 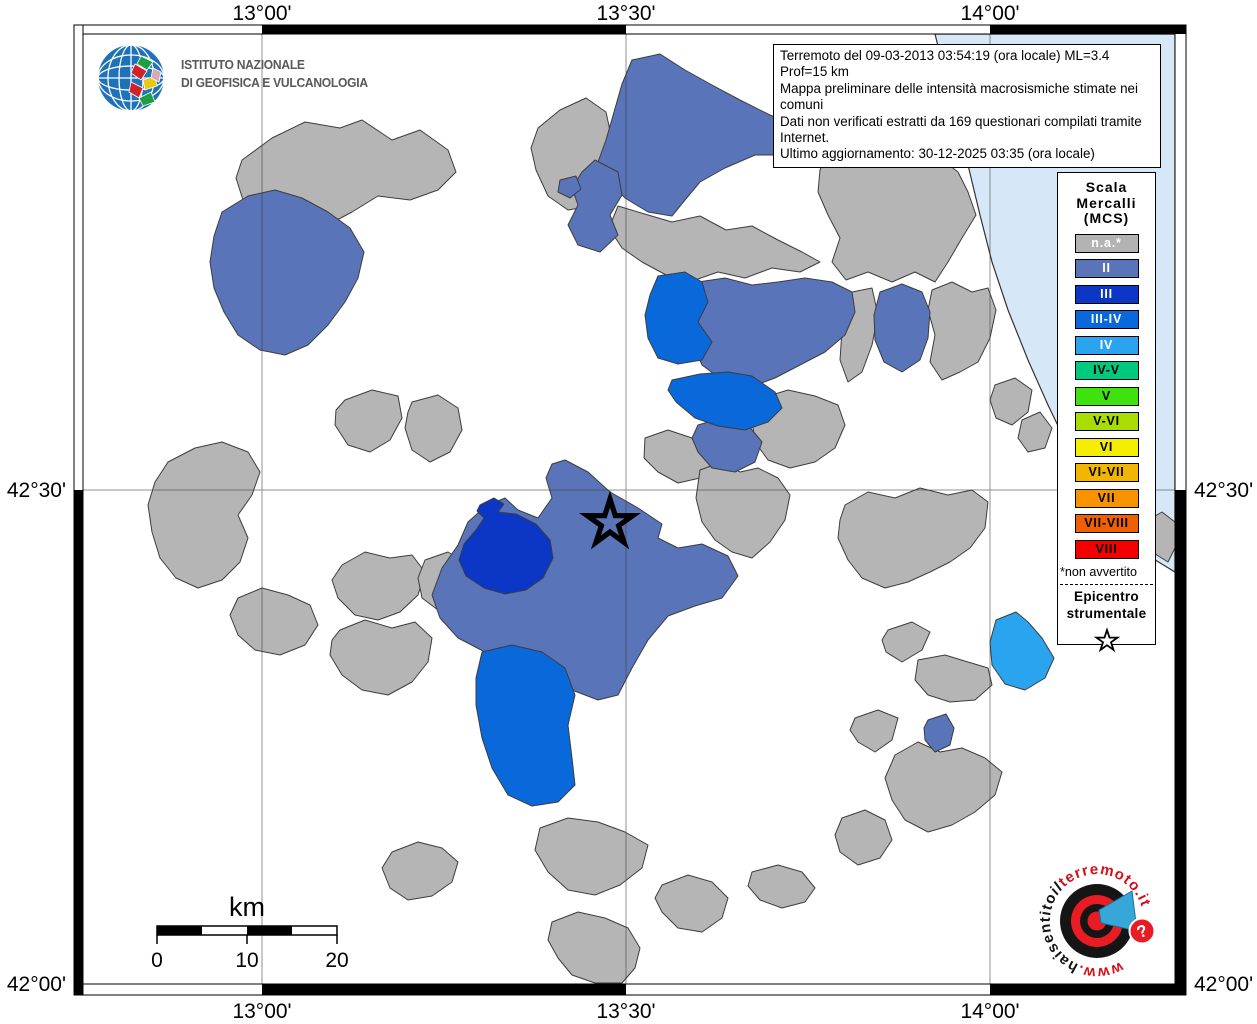 I want to click on legend-swatch-na: n.a.*, so click(x=1106, y=243).